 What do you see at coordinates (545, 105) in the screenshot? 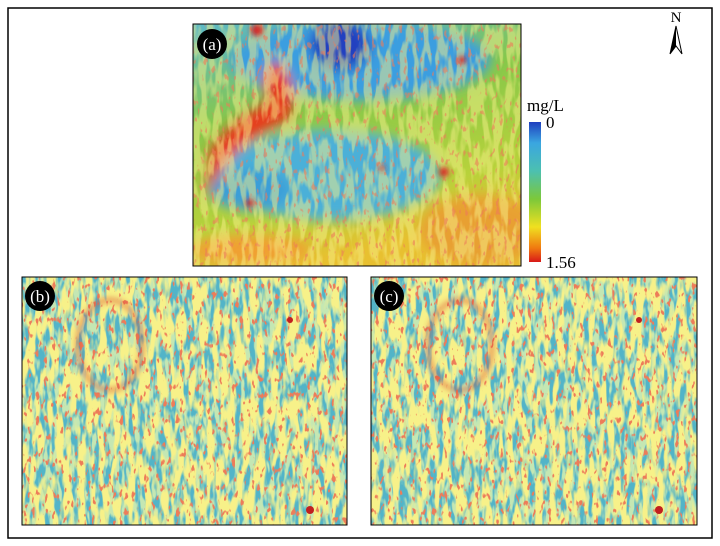
I see `colorbar-unit: mg/L` at bounding box center [545, 105].